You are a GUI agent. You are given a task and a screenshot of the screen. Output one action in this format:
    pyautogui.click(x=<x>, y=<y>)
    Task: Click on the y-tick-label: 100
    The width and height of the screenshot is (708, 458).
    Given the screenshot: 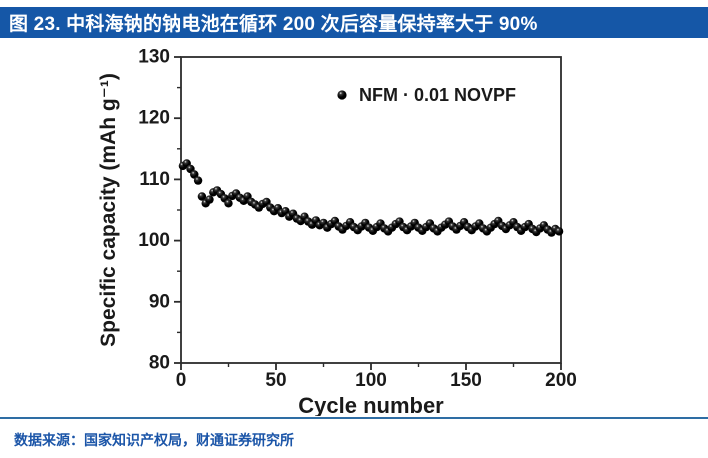 What is the action you would take?
    pyautogui.click(x=154, y=240)
    